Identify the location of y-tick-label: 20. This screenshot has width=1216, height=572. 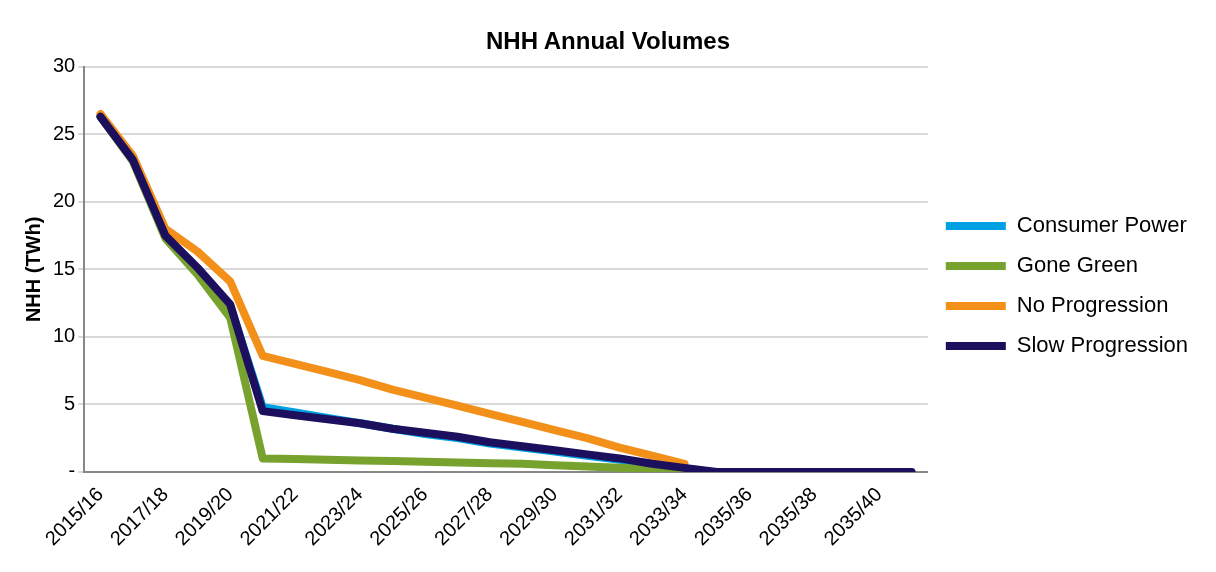
(64, 200).